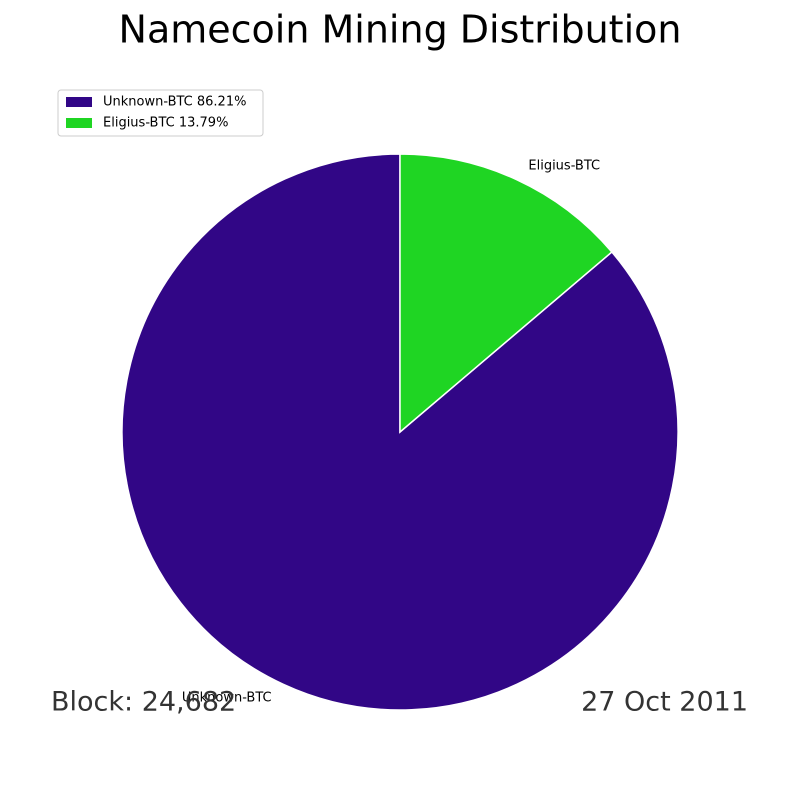 This screenshot has height=800, width=800. What do you see at coordinates (165, 123) in the screenshot?
I see `legend-label: Eligius-BTC 13.79%` at bounding box center [165, 123].